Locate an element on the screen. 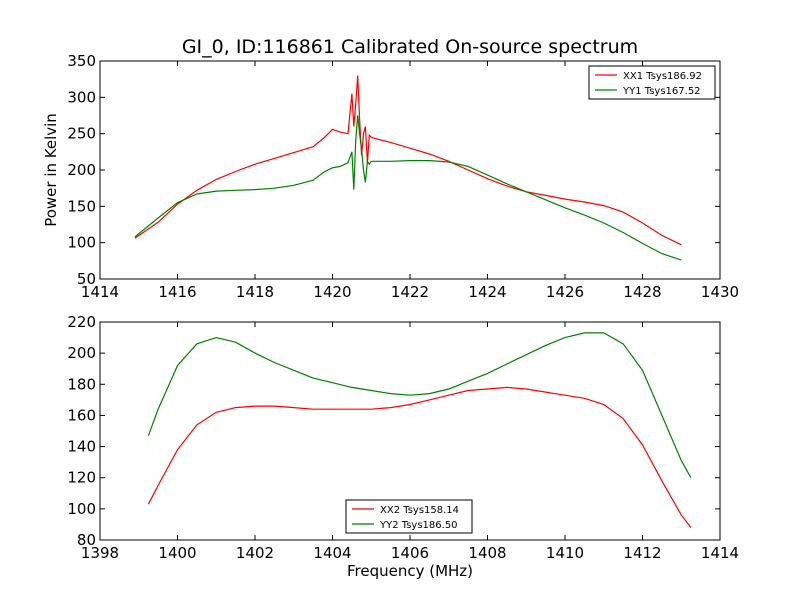 The height and width of the screenshot is (600, 800). x-tick-label: 1402 is located at coordinates (255, 553).